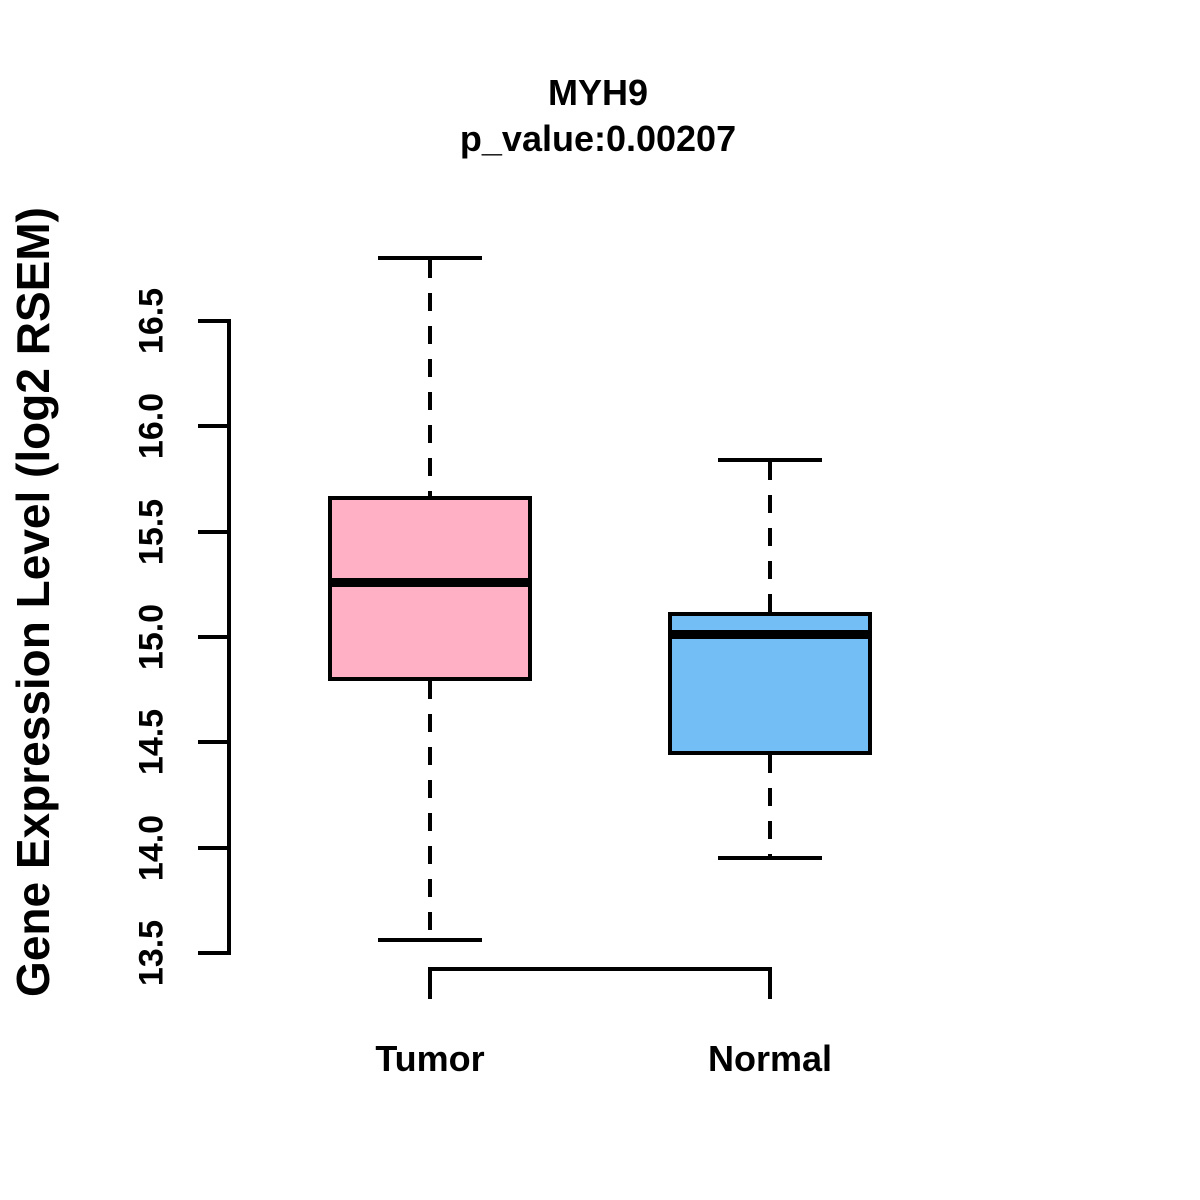  I want to click on y-axis-tick-label: 14.5, so click(151, 742).